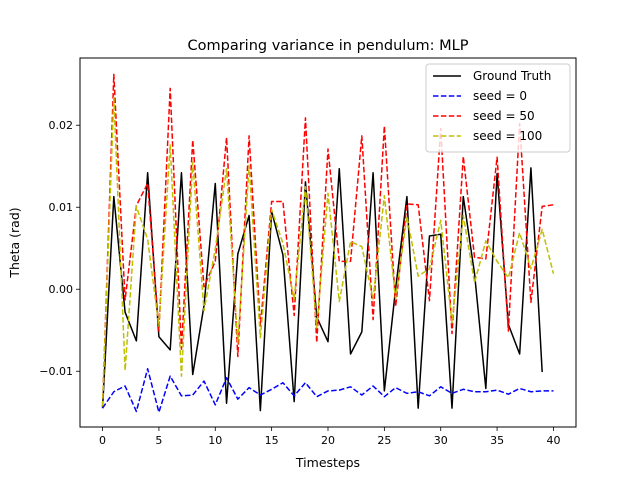  I want to click on legend: Ground Truth seed = 0 seed = 50 seed = 100, so click(498, 108).